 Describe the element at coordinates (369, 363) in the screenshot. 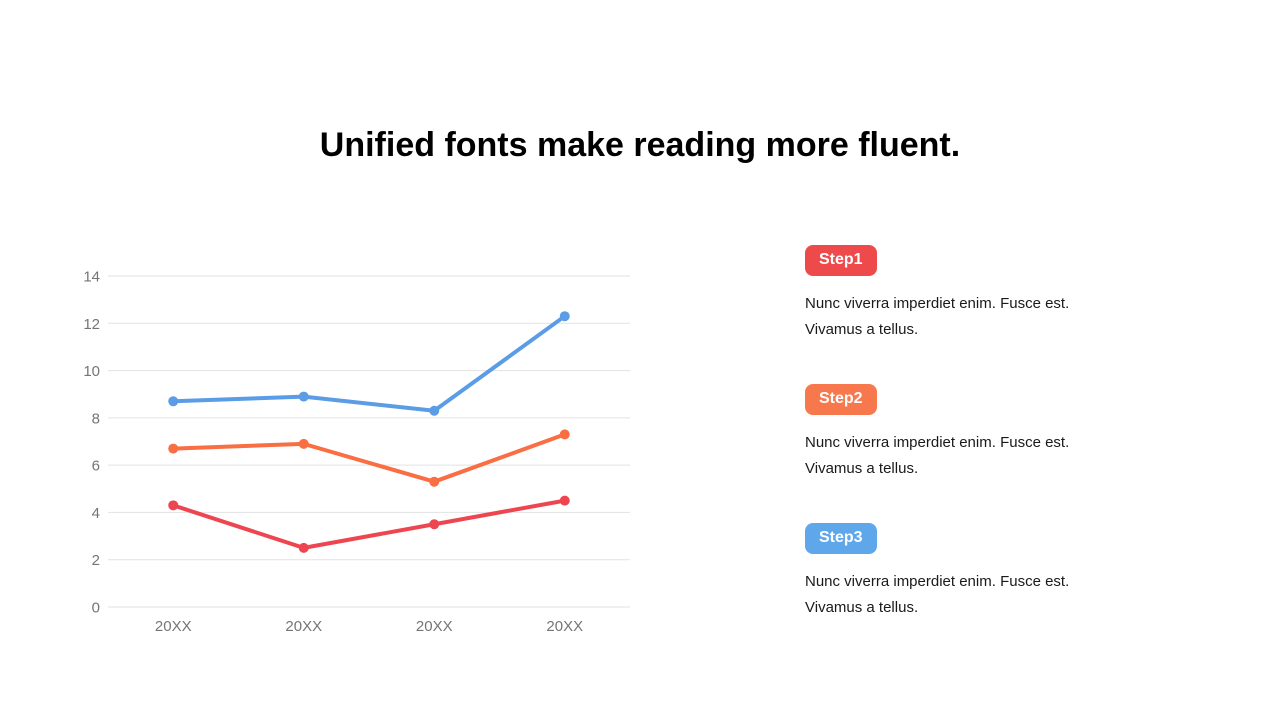

I see `blue-series-line` at that location.